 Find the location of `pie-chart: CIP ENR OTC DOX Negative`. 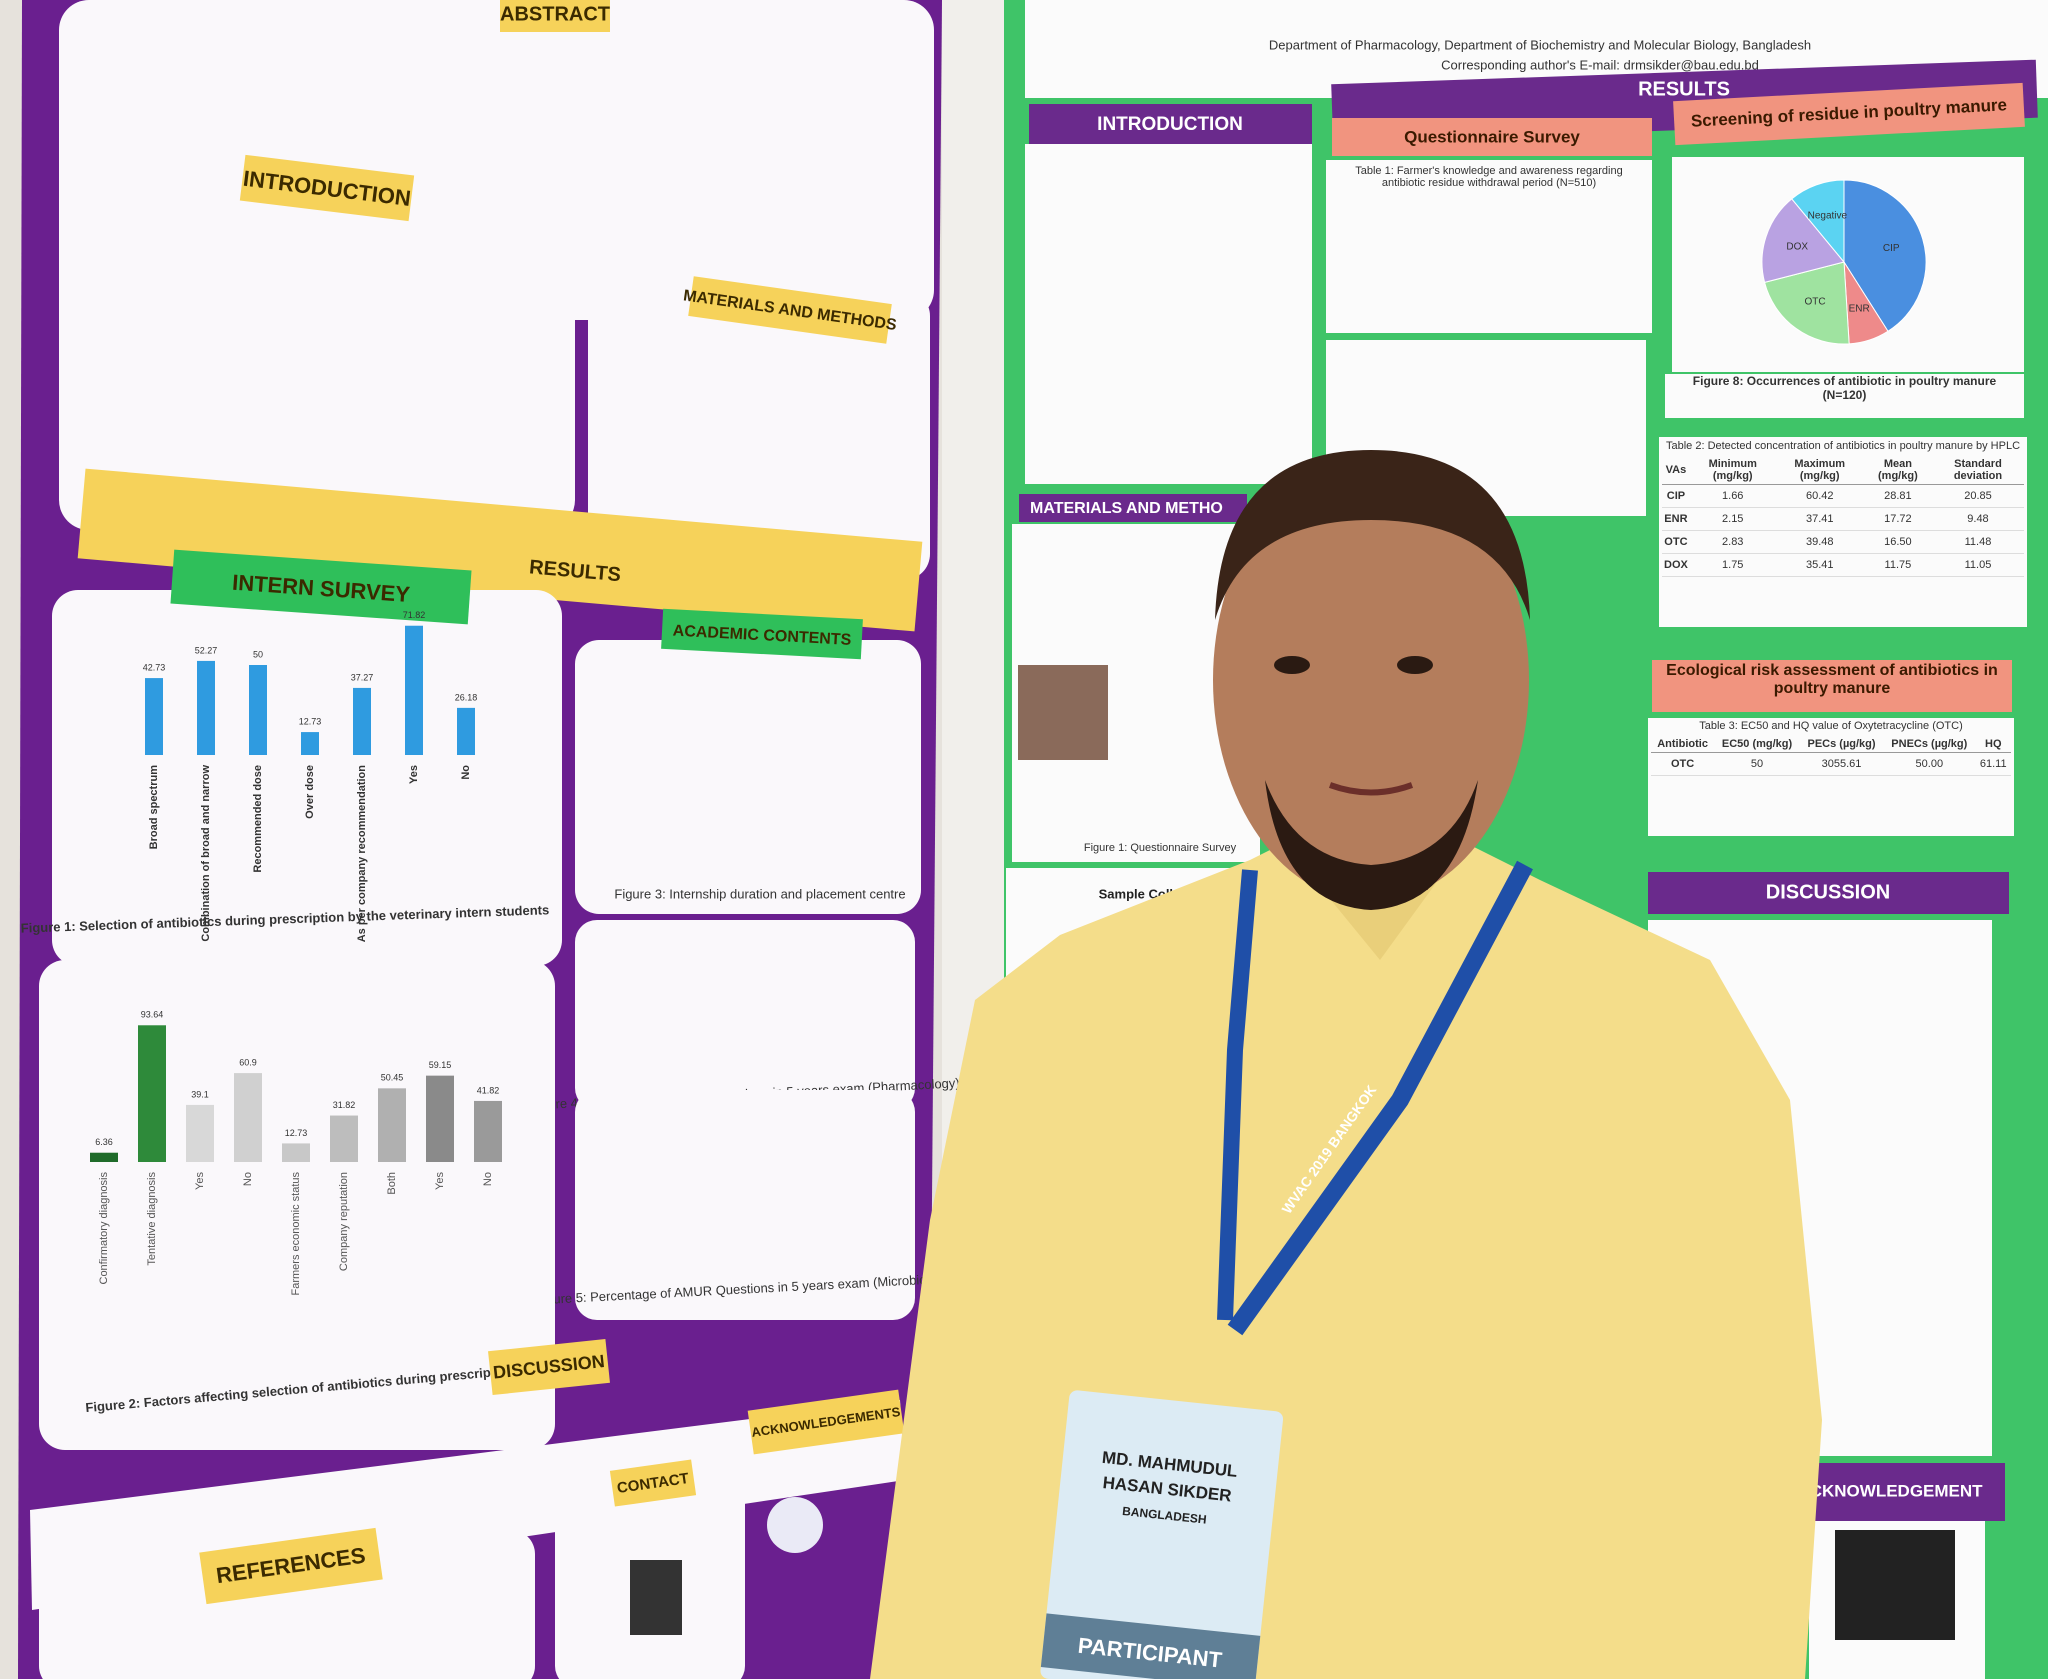

pie-chart: CIP ENR OTC DOX Negative is located at coordinates (1844, 262).